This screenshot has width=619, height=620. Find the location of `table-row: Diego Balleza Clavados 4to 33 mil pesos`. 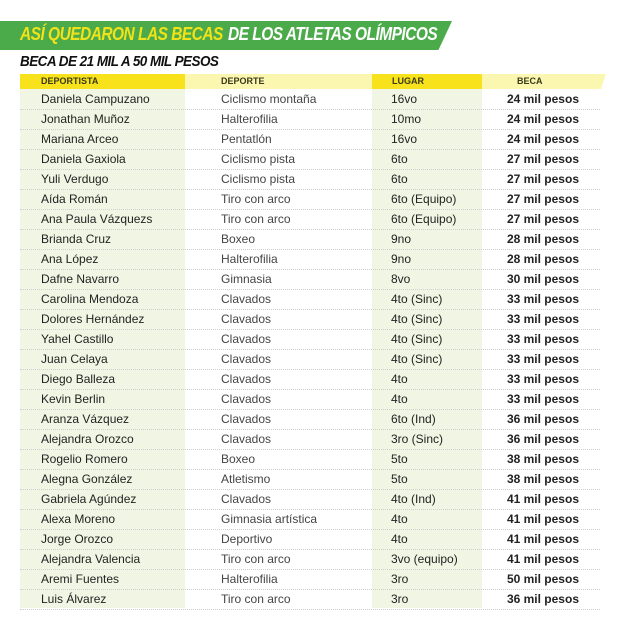

table-row: Diego Balleza Clavados 4to 33 mil pesos is located at coordinates (310, 379).